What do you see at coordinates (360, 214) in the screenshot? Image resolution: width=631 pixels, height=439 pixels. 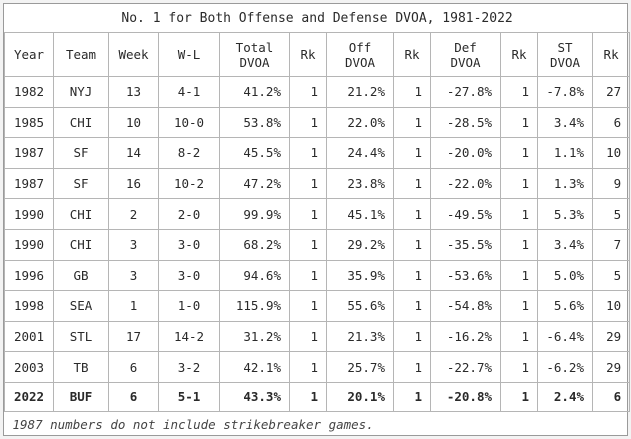 I see `cell-off-dvoa: 45.1%` at bounding box center [360, 214].